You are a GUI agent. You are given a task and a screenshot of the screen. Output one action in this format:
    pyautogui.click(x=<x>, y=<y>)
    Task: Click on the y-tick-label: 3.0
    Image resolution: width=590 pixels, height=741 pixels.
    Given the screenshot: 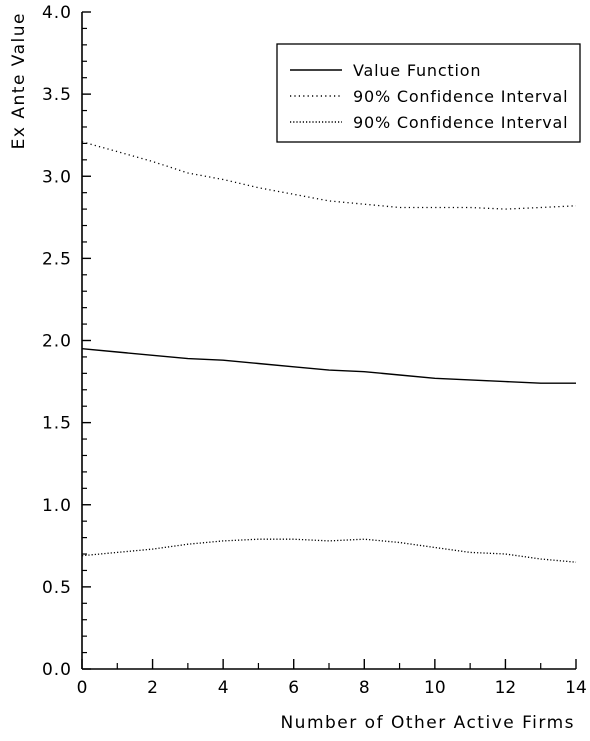 What is the action you would take?
    pyautogui.click(x=57, y=177)
    